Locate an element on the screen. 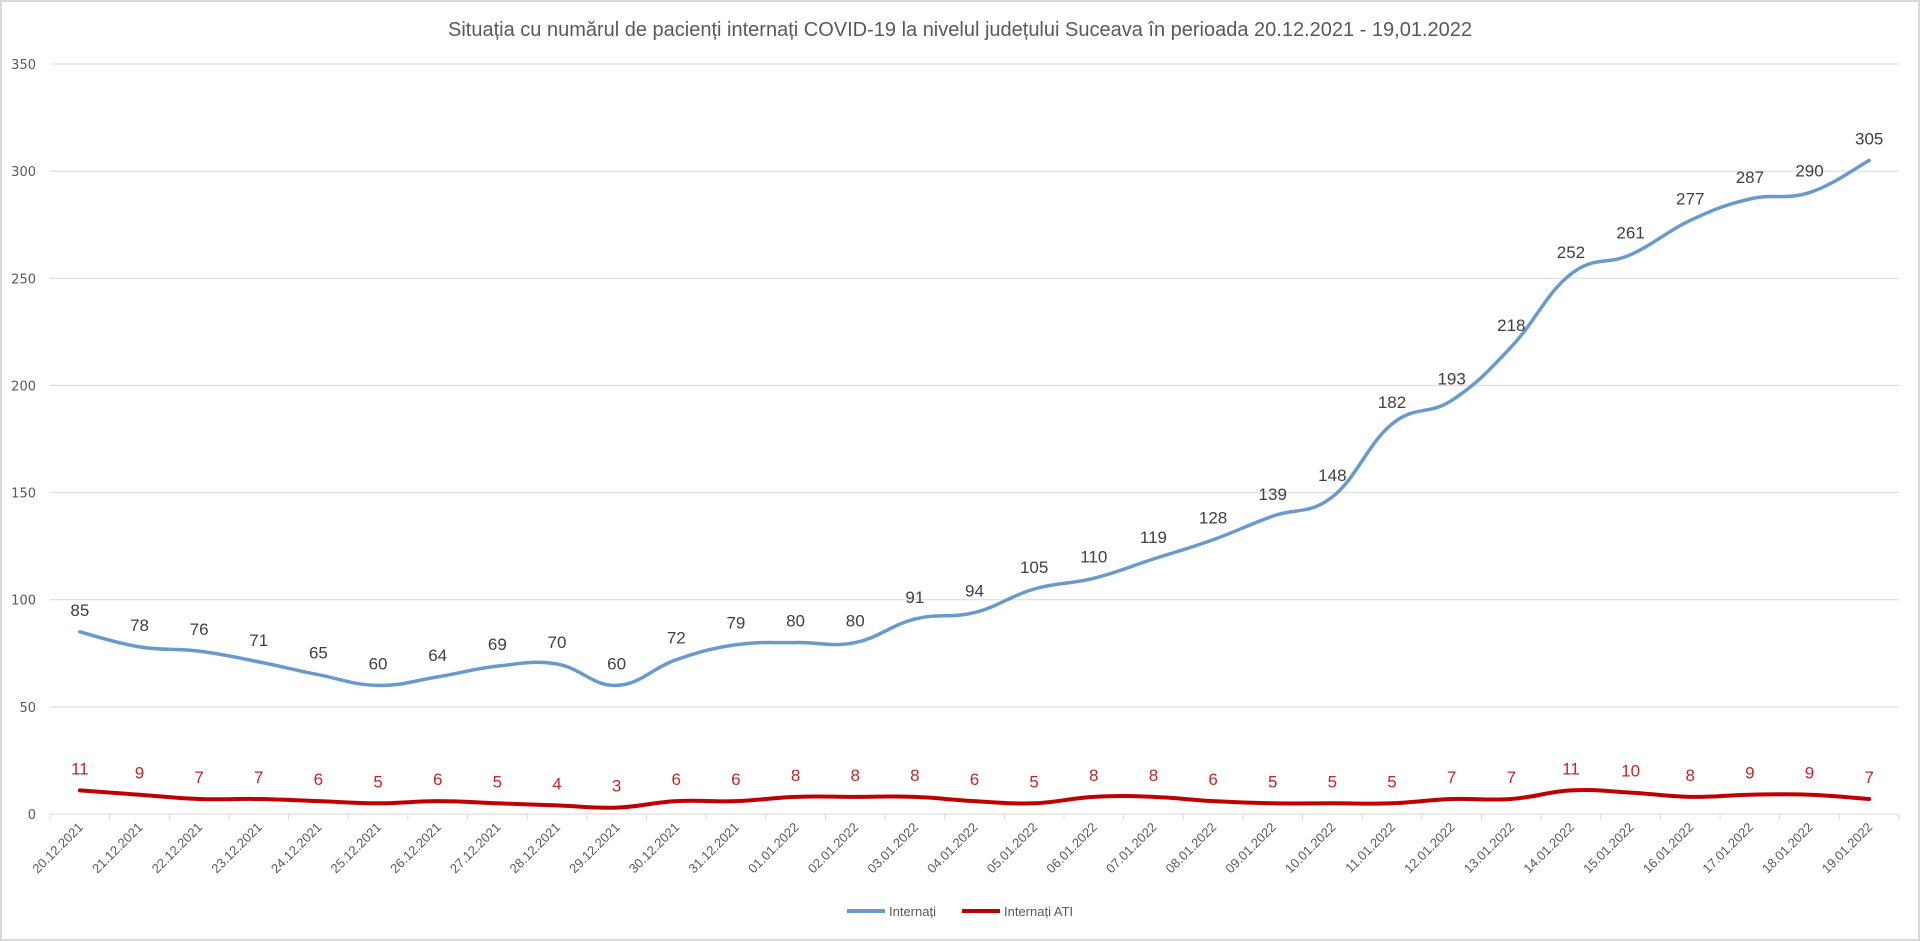 This screenshot has height=941, width=1920. x-tick-label: 27.12.2021 is located at coordinates (475, 848).